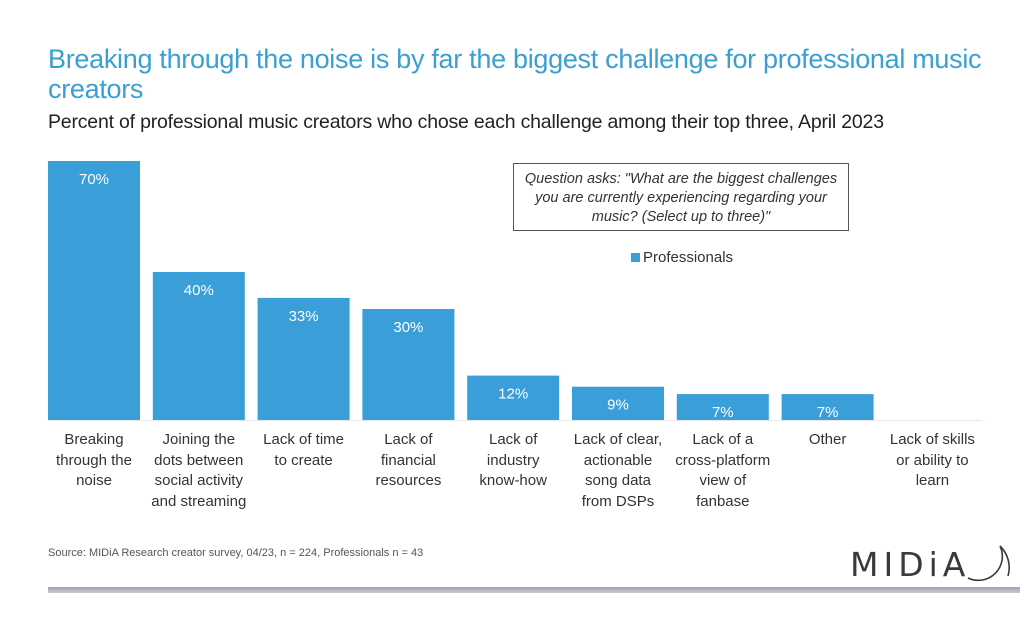 This screenshot has width=1020, height=638. I want to click on x-tick-label-line: dots between, so click(199, 460).